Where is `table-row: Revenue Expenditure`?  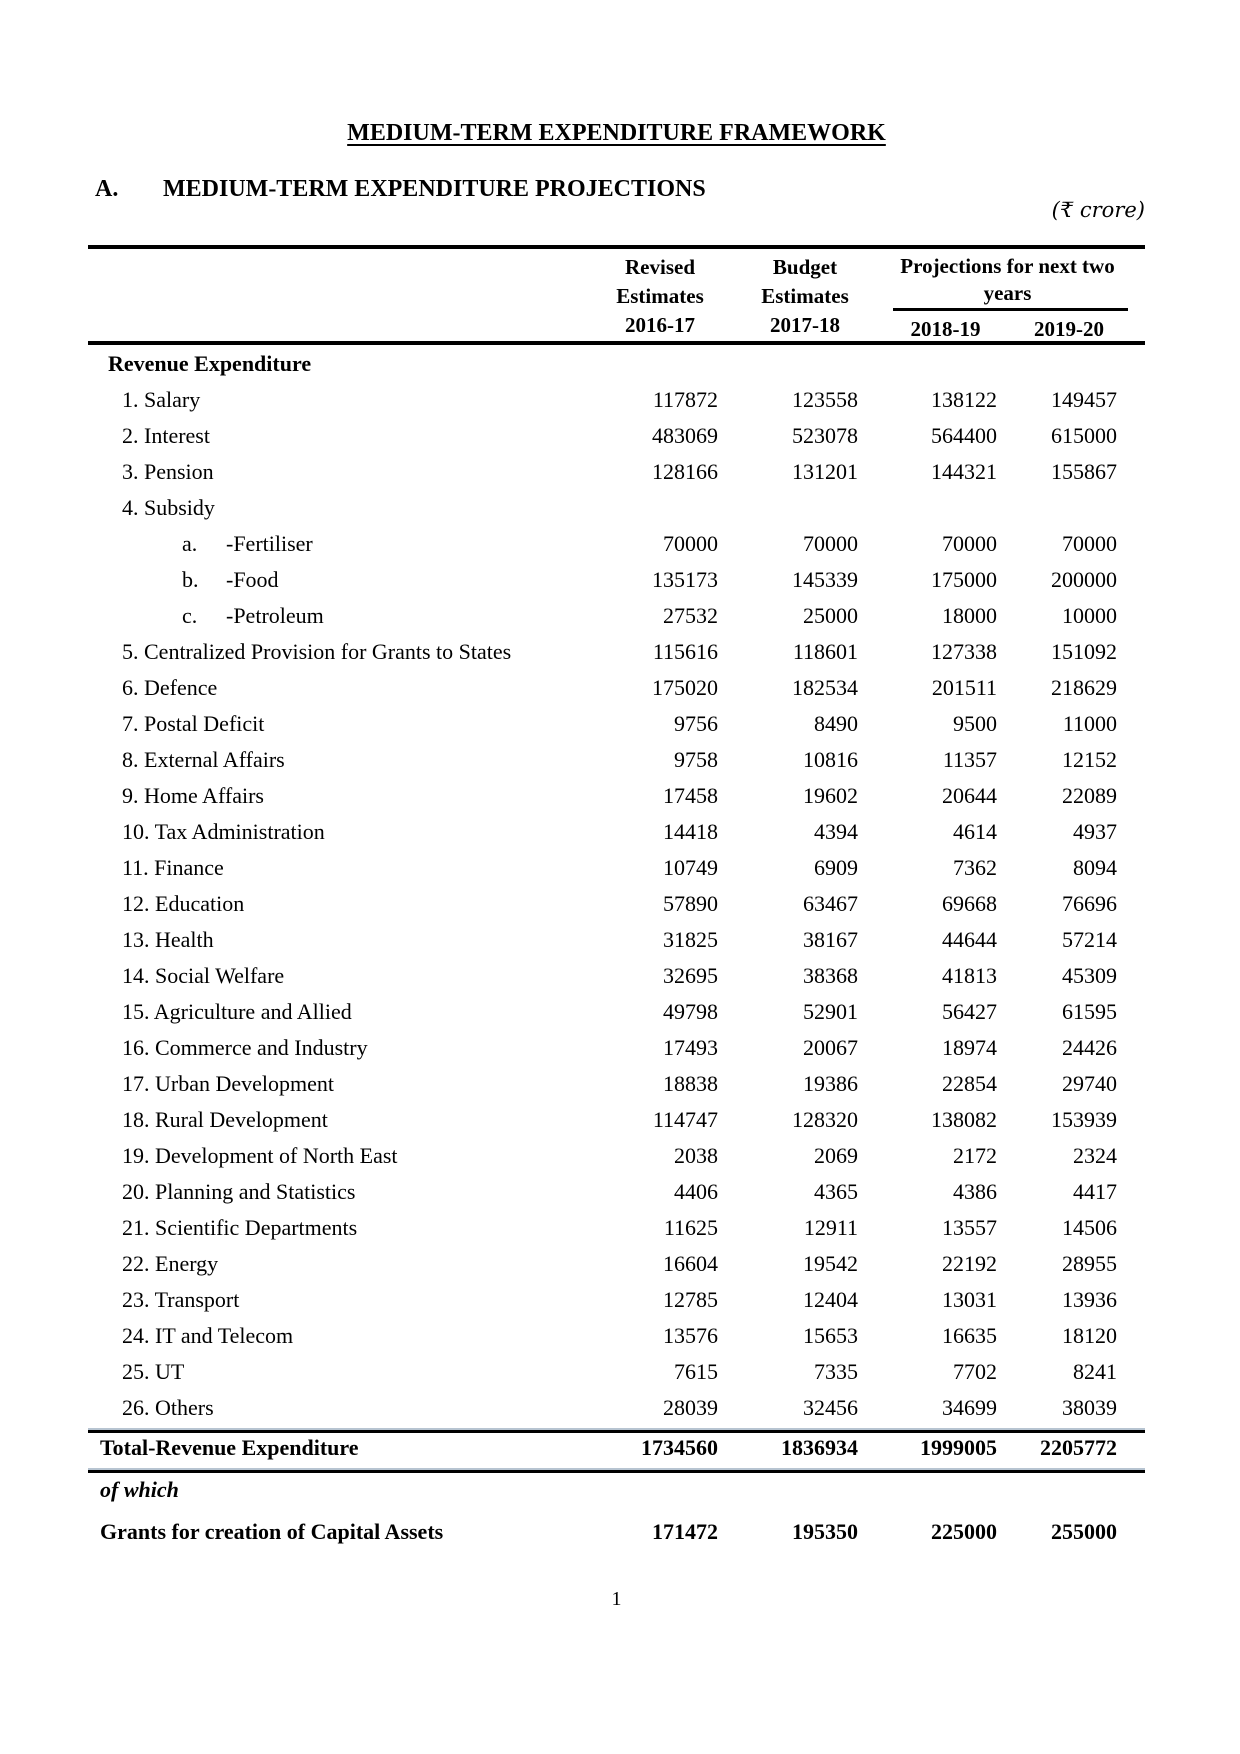 table-row: Revenue Expenditure is located at coordinates (616, 364).